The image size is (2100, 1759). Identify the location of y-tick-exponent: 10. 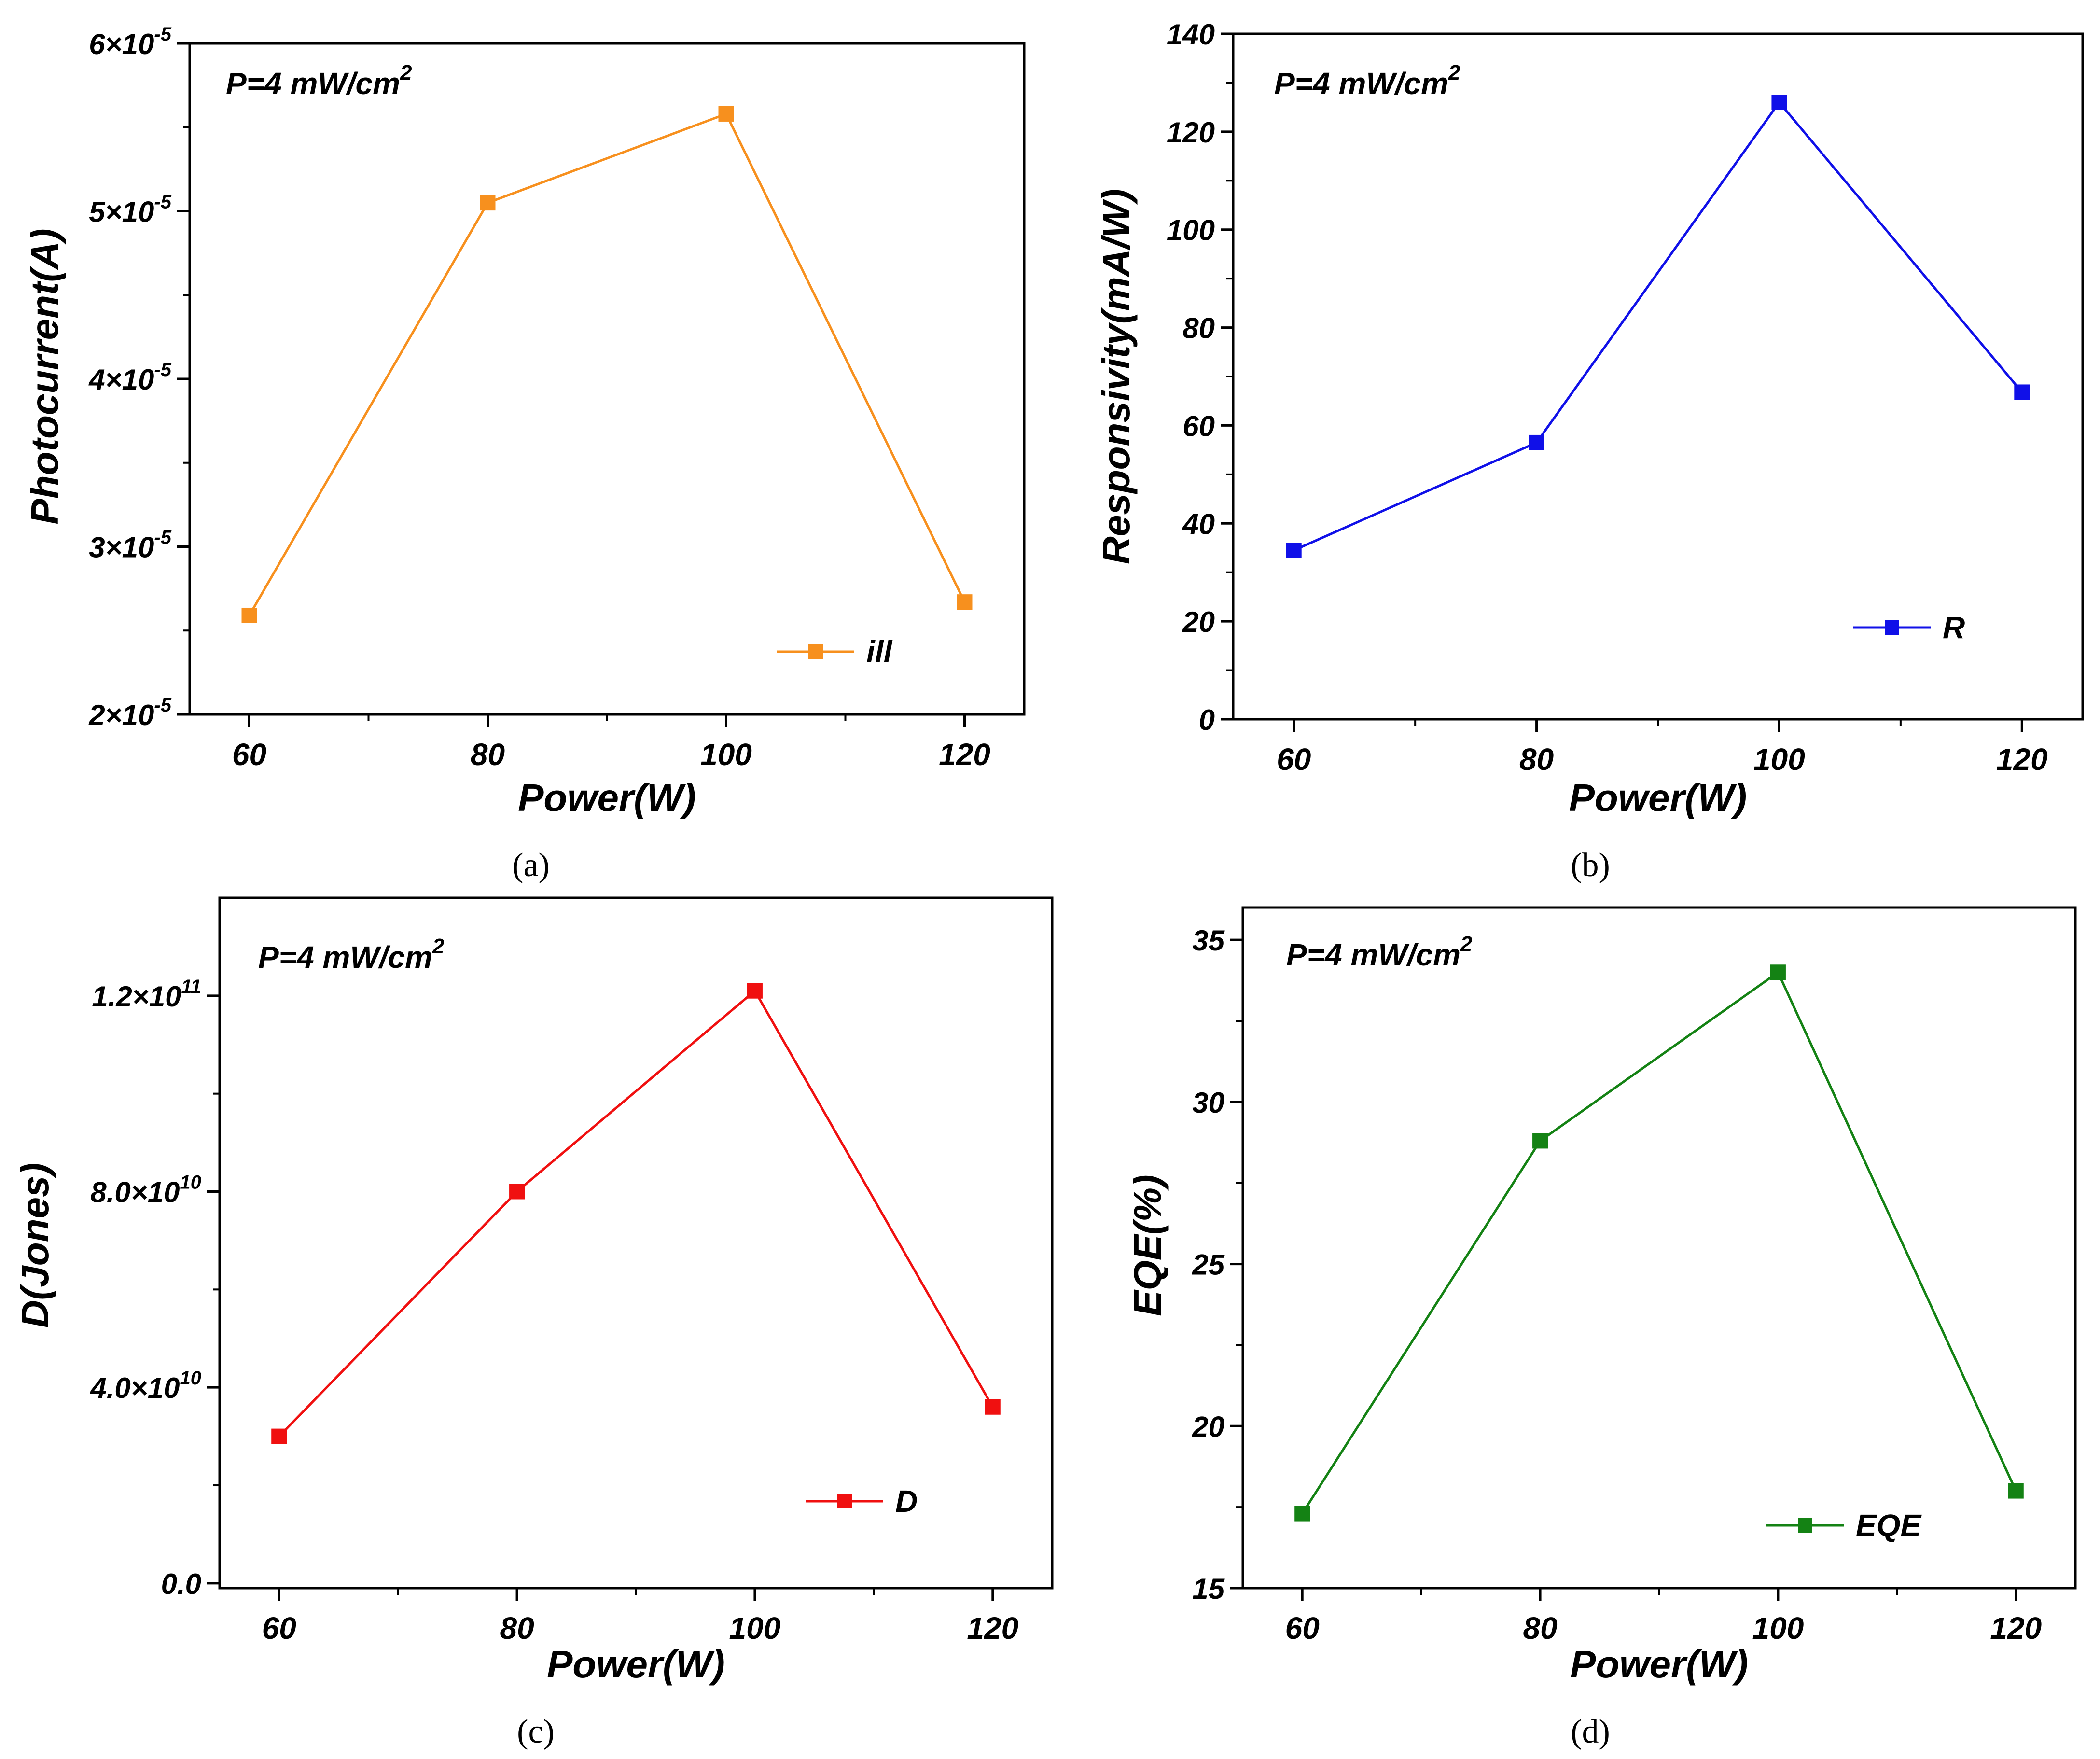
(191, 1182).